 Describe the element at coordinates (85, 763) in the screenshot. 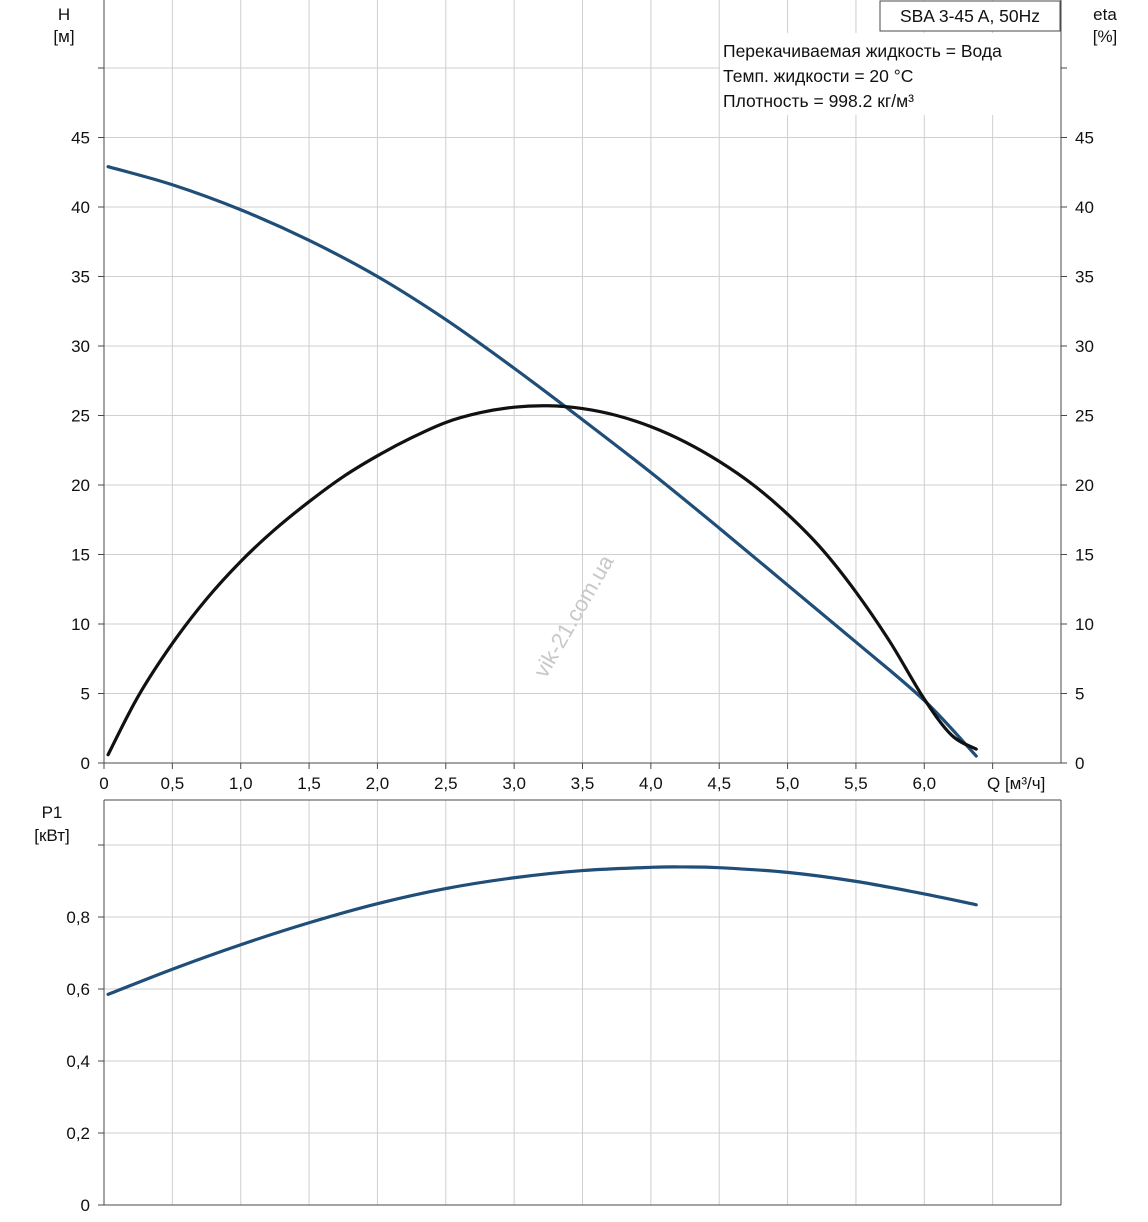

I see `top-y-left-tick-label: 0` at that location.